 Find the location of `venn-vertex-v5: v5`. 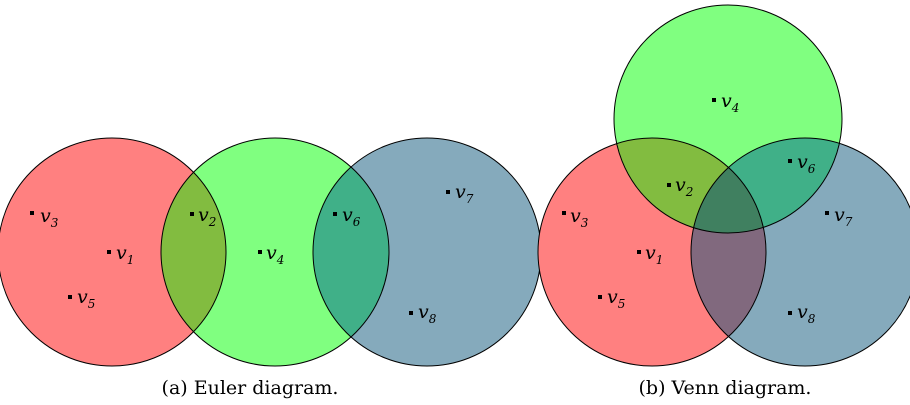

venn-vertex-v5: v5 is located at coordinates (611, 298).